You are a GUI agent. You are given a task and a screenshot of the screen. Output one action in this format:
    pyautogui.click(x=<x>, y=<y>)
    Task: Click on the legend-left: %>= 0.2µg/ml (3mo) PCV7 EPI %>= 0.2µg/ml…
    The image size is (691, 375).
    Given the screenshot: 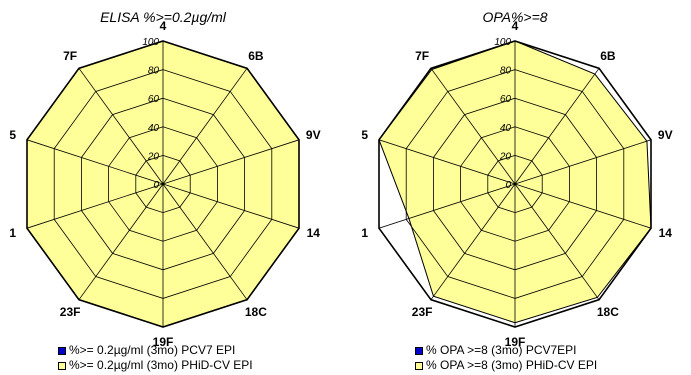 What is the action you would take?
    pyautogui.click(x=155, y=358)
    